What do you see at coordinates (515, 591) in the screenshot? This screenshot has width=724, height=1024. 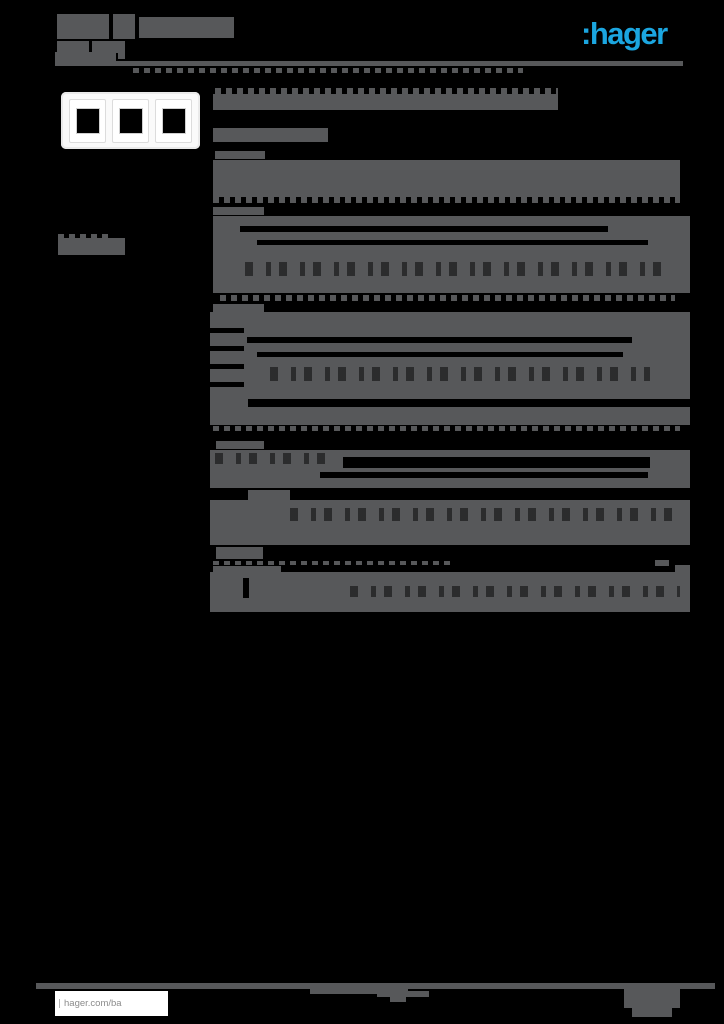 I see `paragraph-block-4-texture` at bounding box center [515, 591].